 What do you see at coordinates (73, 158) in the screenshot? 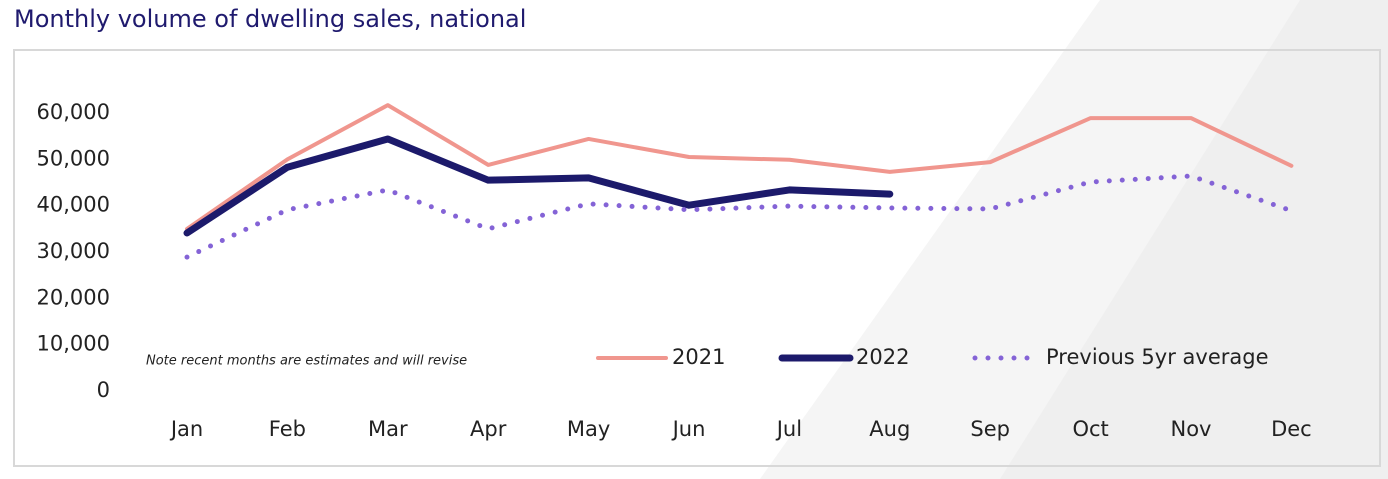
I see `y-tick-label: 50,000` at bounding box center [73, 158].